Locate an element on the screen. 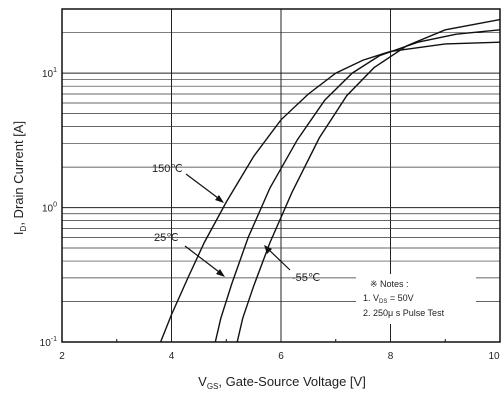 This screenshot has width=502, height=394. label-minus55c: -55℃ is located at coordinates (292, 264).